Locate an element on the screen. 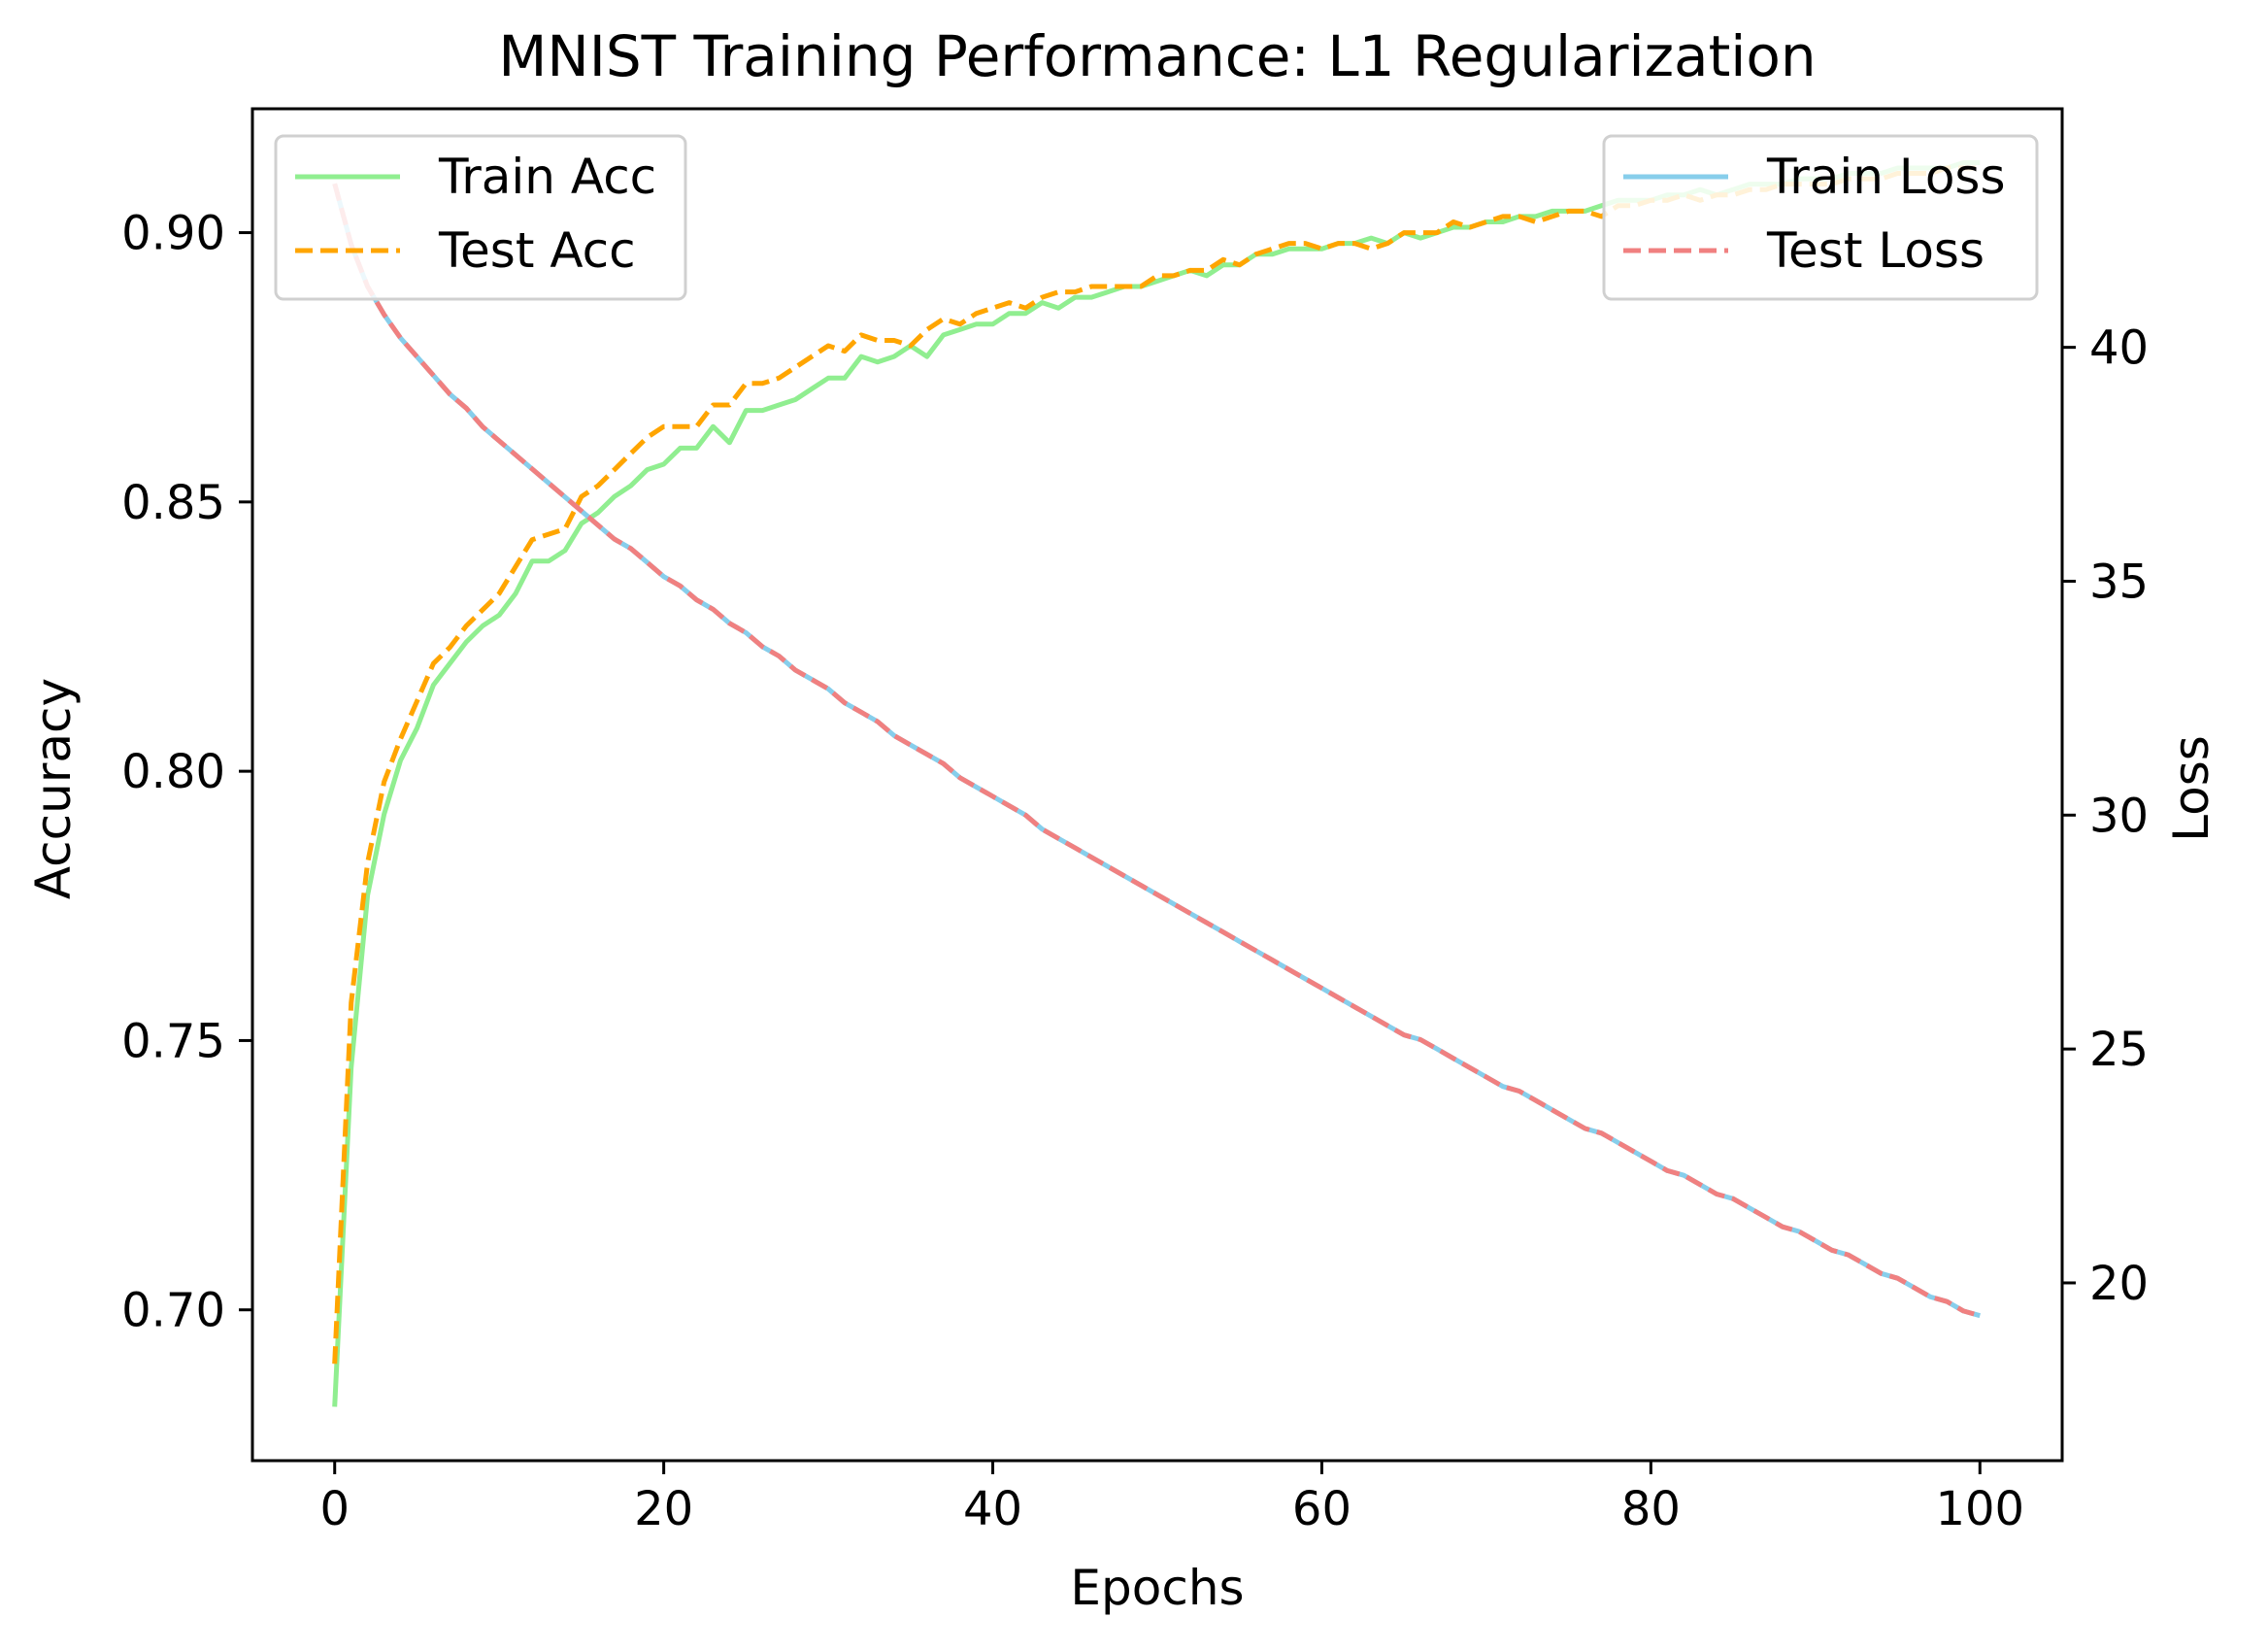 The height and width of the screenshot is (1651, 2268). y-tick-label-right: 25 is located at coordinates (2119, 1050).